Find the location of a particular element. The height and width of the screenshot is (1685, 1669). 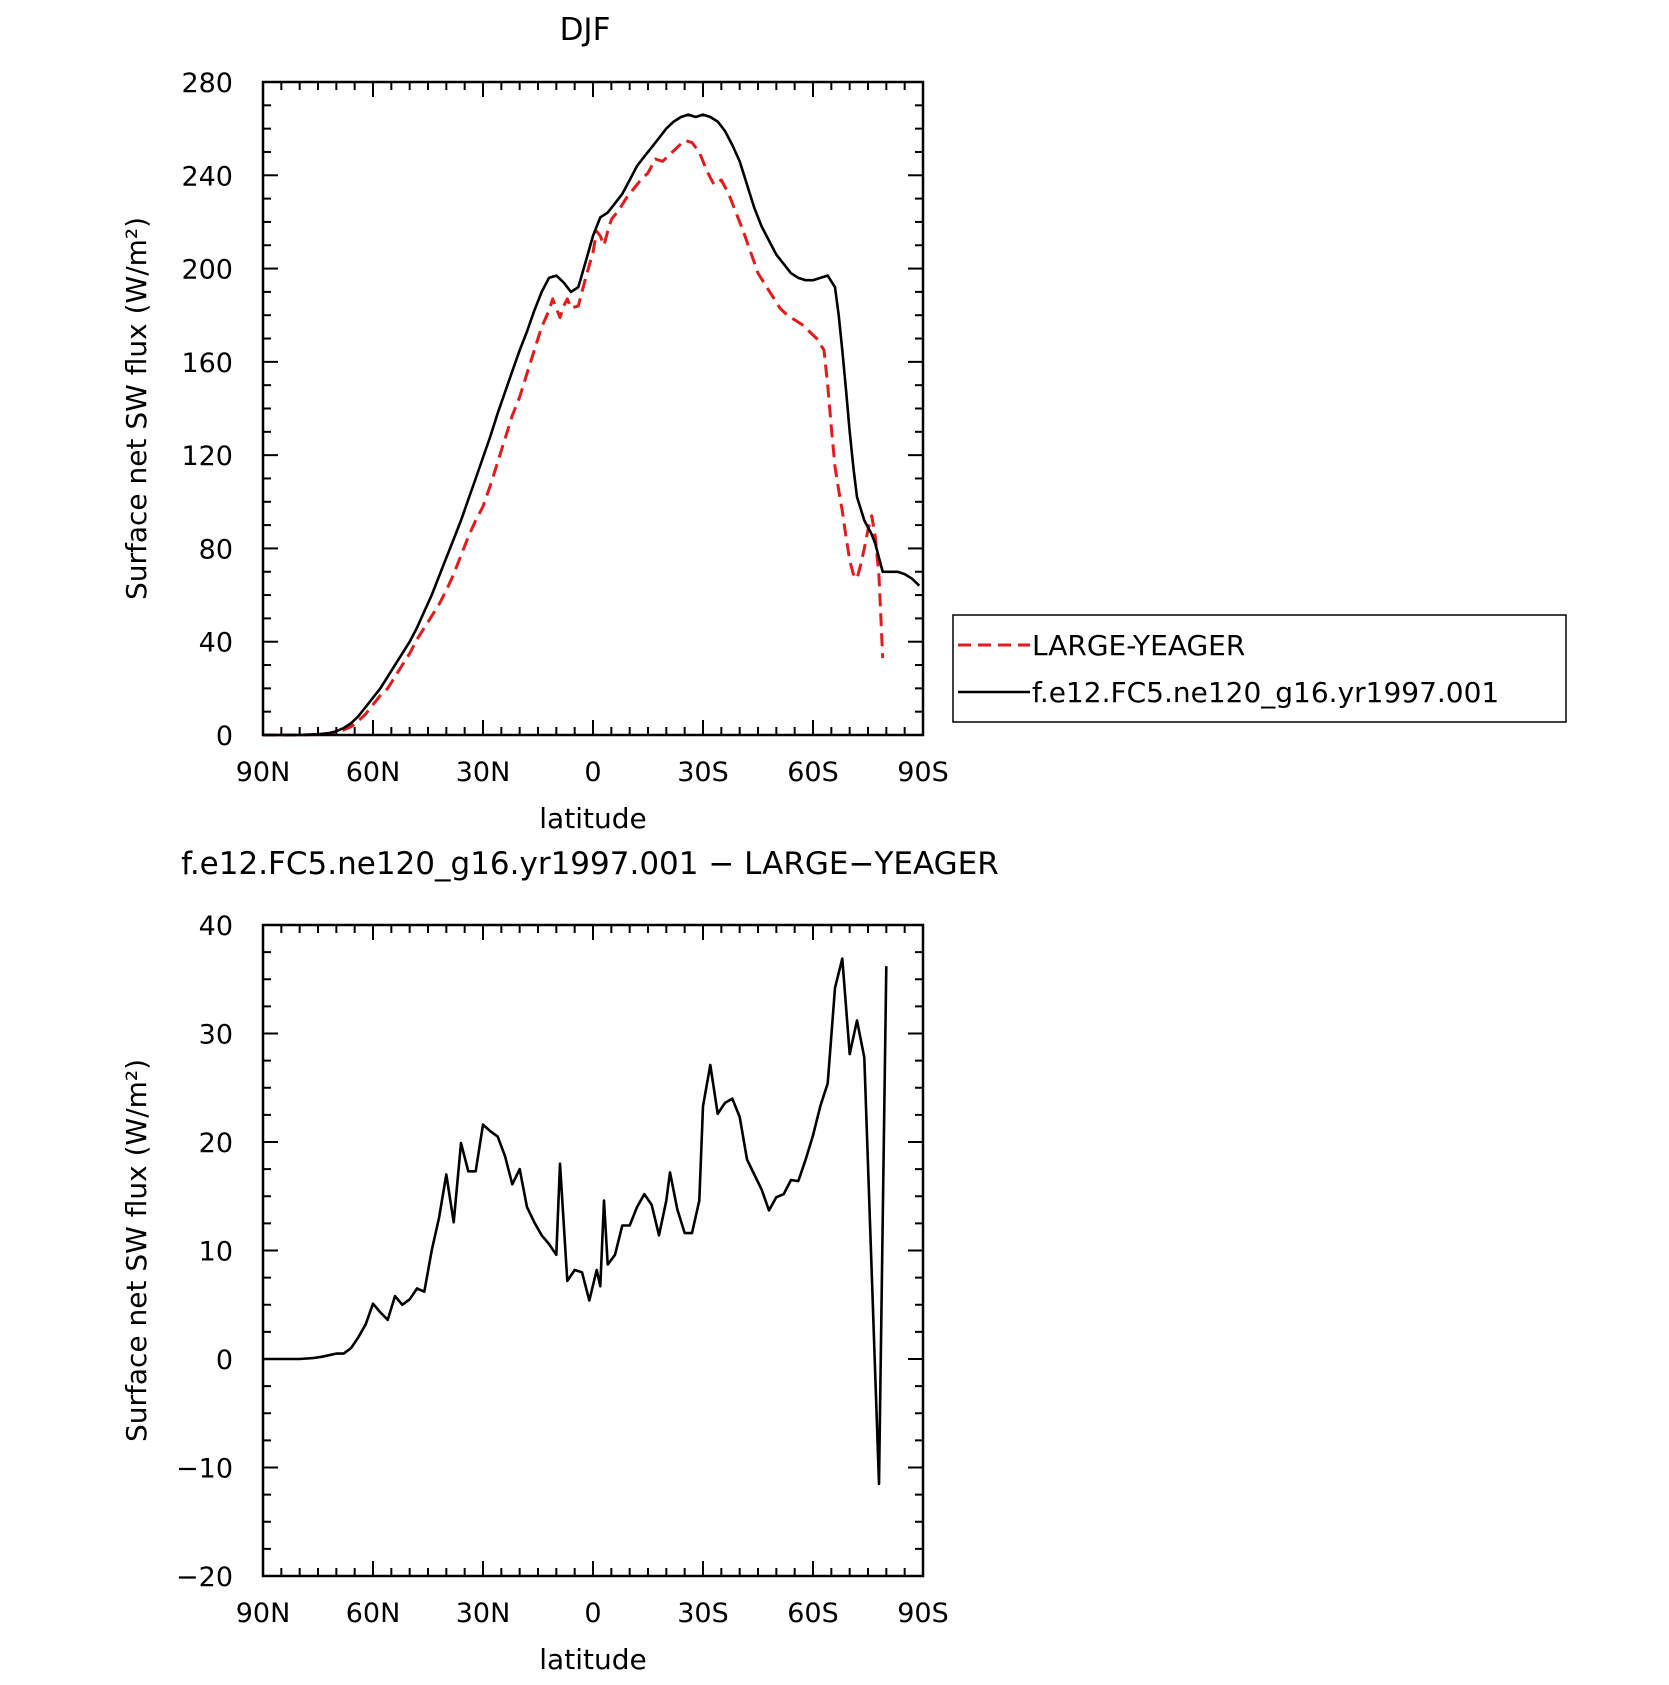

bottom-series-lines is located at coordinates (575, 1221).